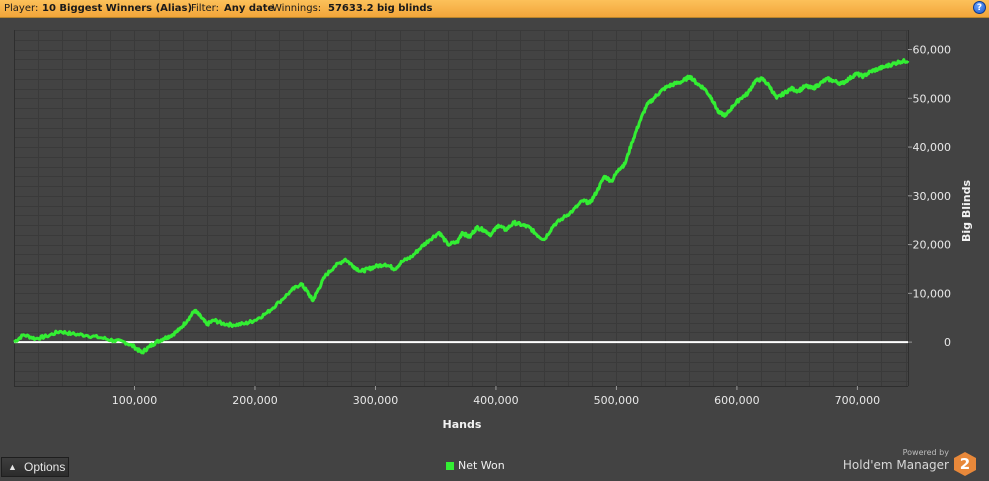 The image size is (989, 481). I want to click on filter-value: Any date, so click(249, 8).